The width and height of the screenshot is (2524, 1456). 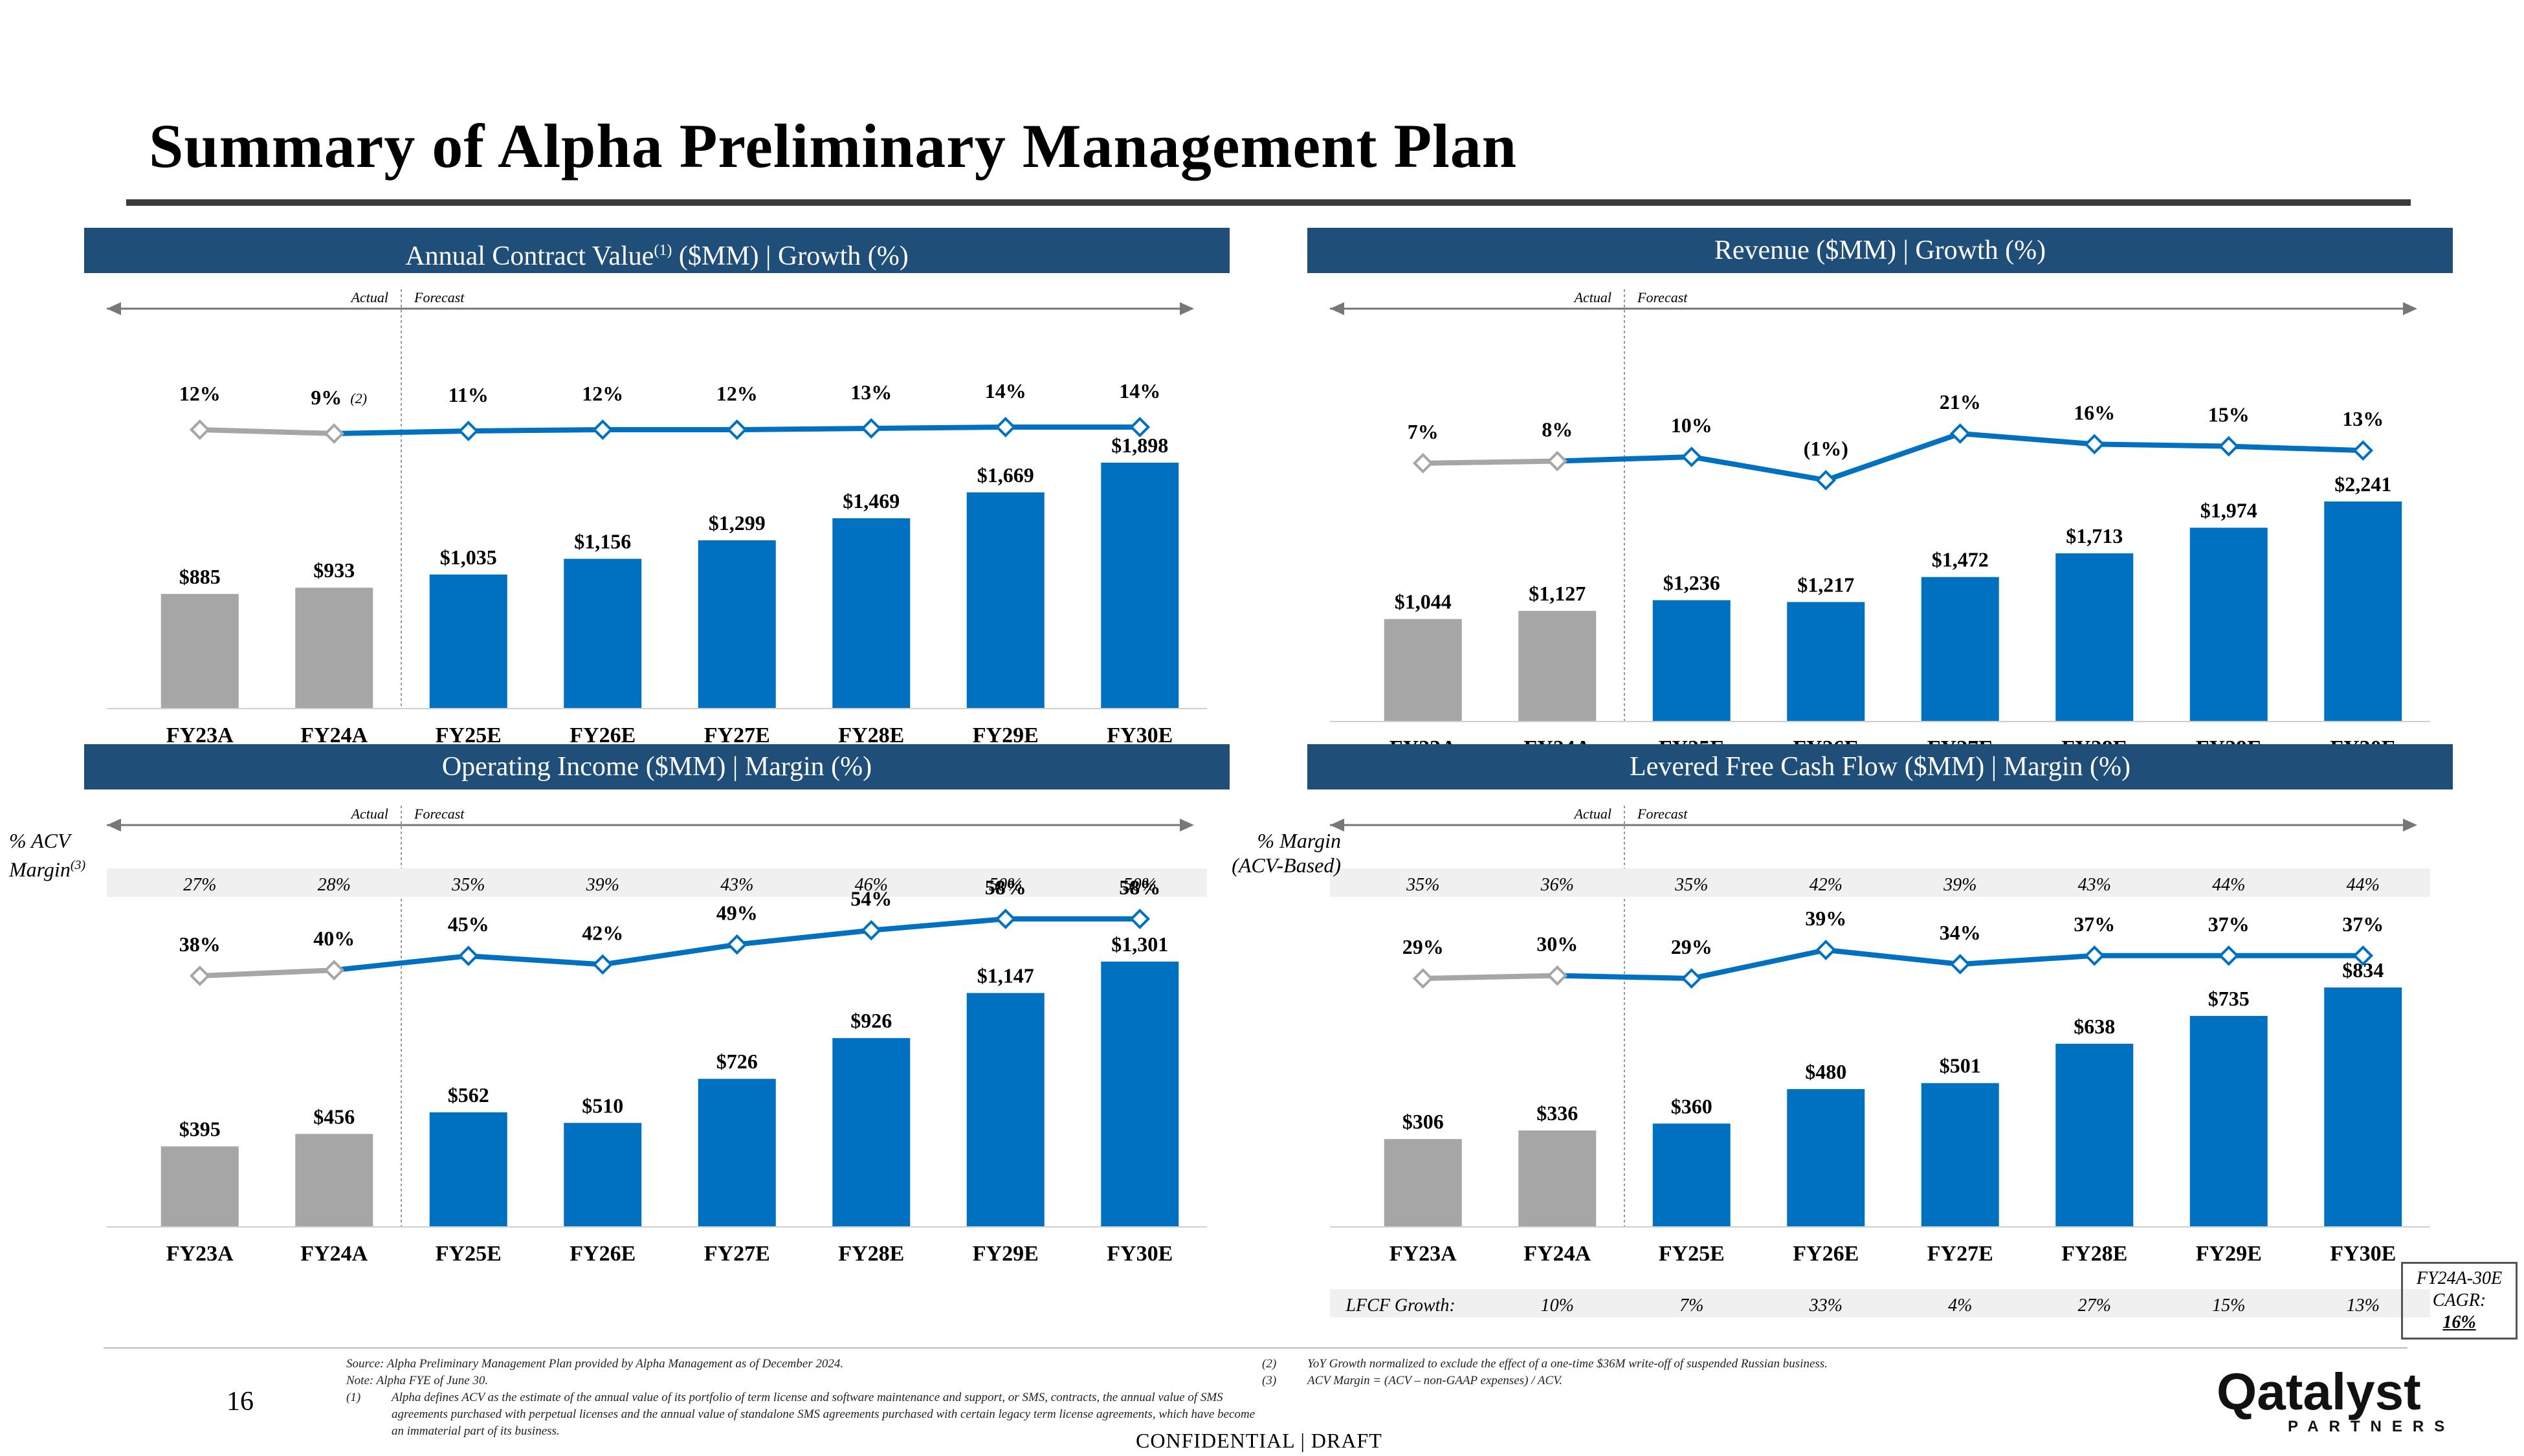 What do you see at coordinates (1826, 449) in the screenshot?
I see `revenue-line-value-label: (1%)` at bounding box center [1826, 449].